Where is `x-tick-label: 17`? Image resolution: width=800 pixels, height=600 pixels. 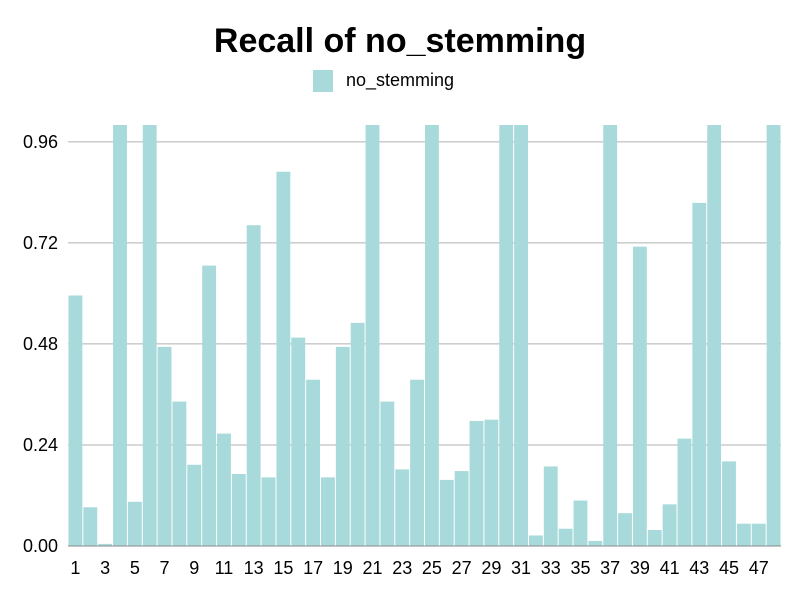 x-tick-label: 17 is located at coordinates (313, 568).